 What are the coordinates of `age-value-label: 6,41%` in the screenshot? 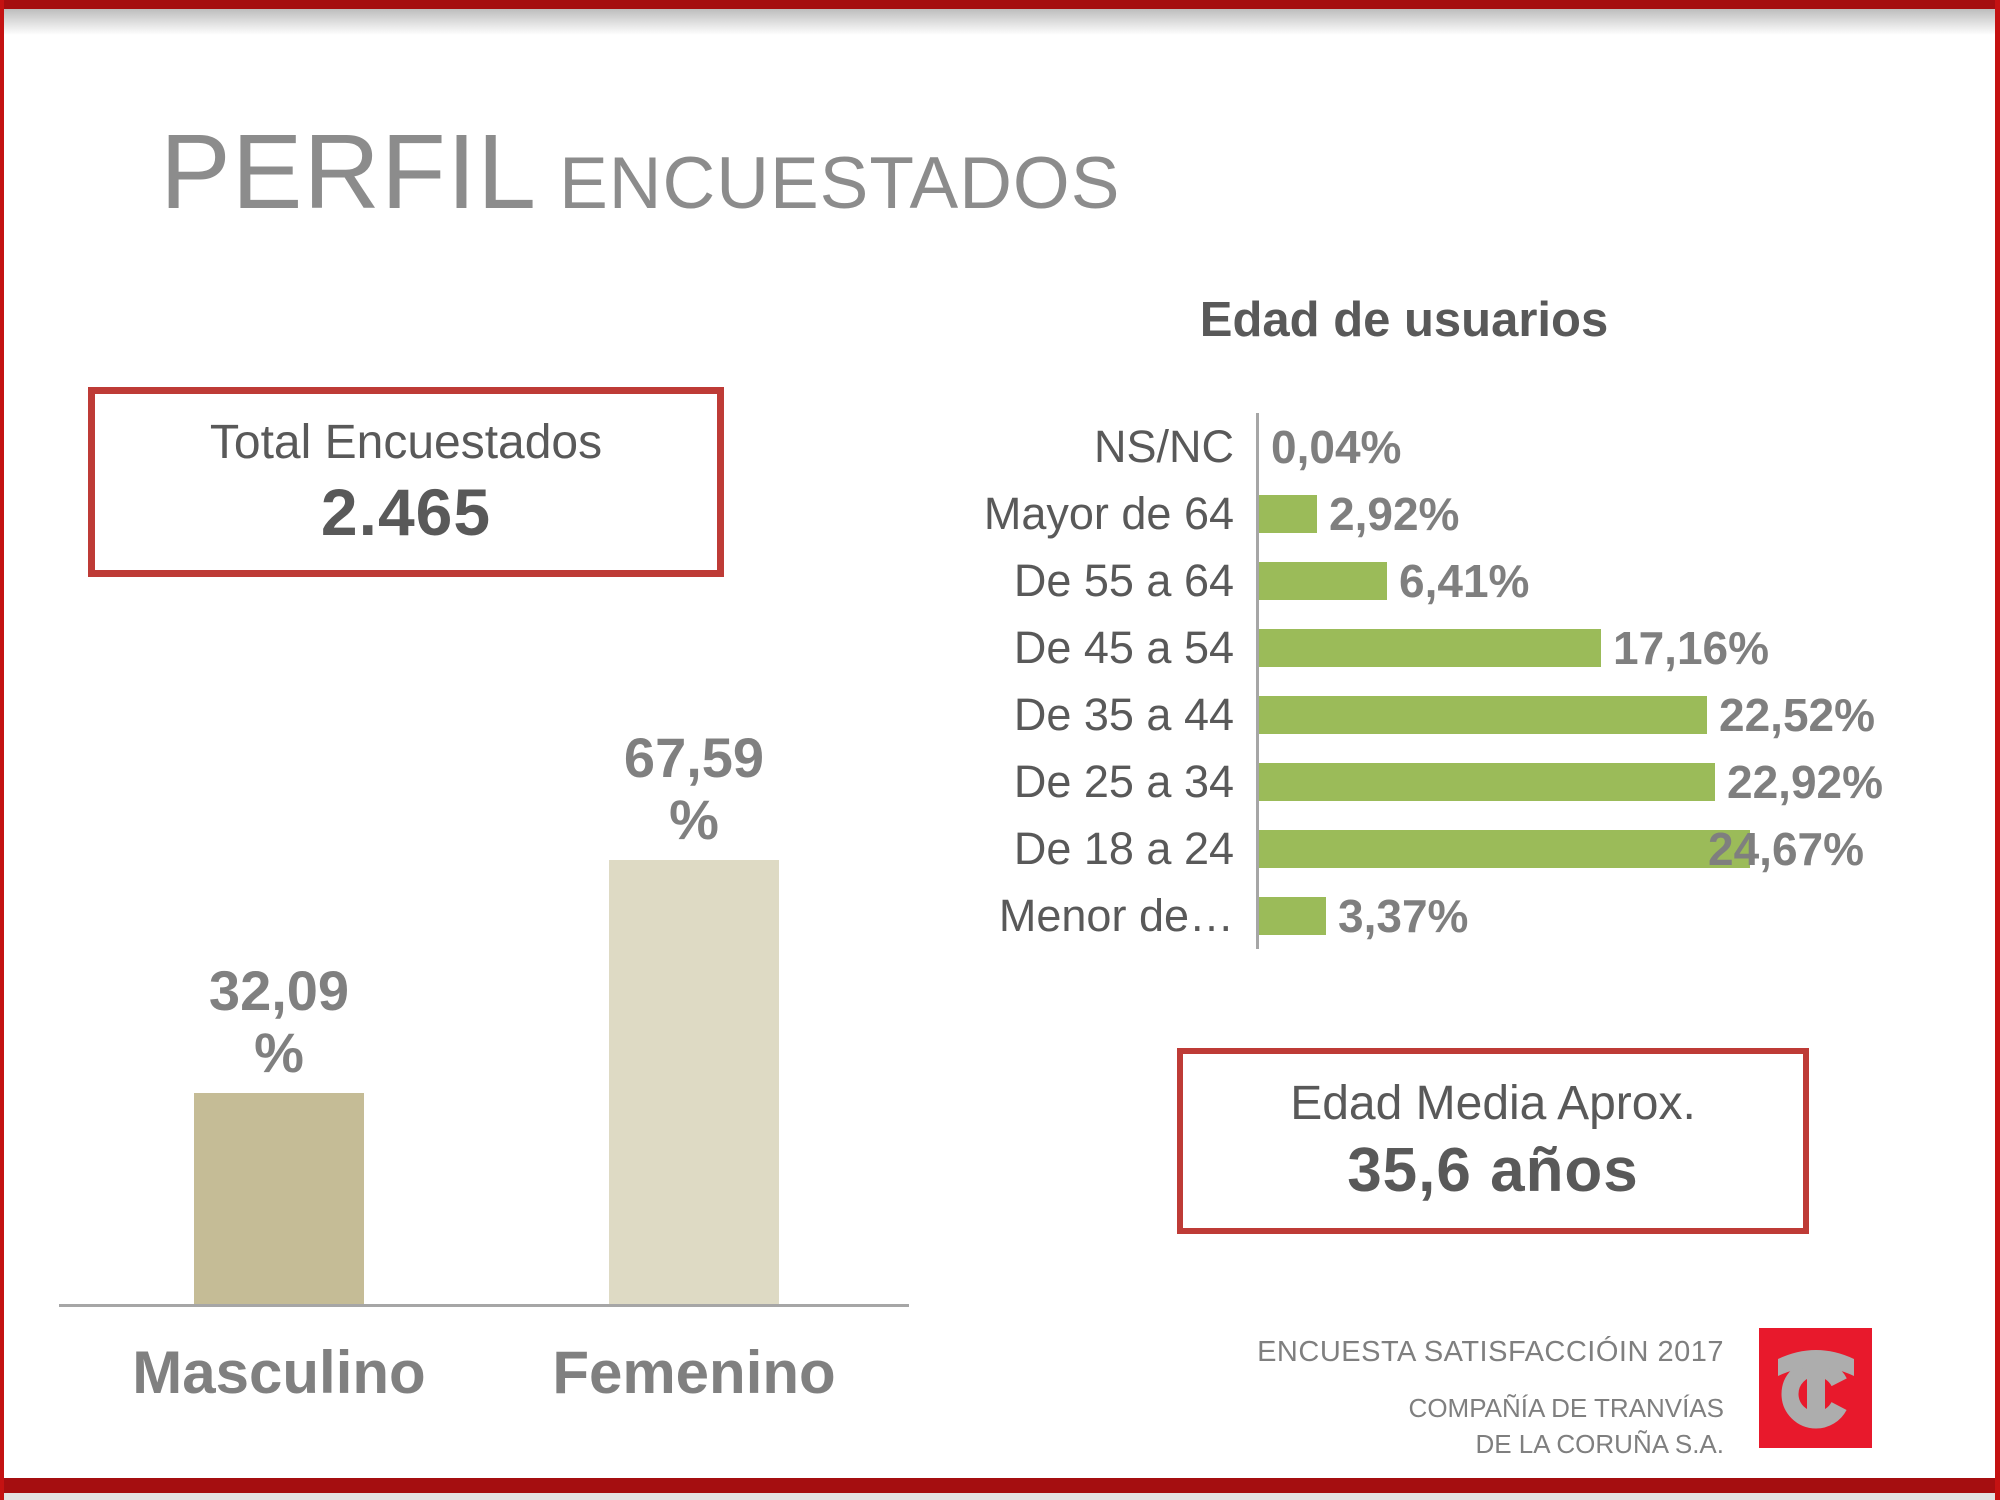 It's located at (1464, 580).